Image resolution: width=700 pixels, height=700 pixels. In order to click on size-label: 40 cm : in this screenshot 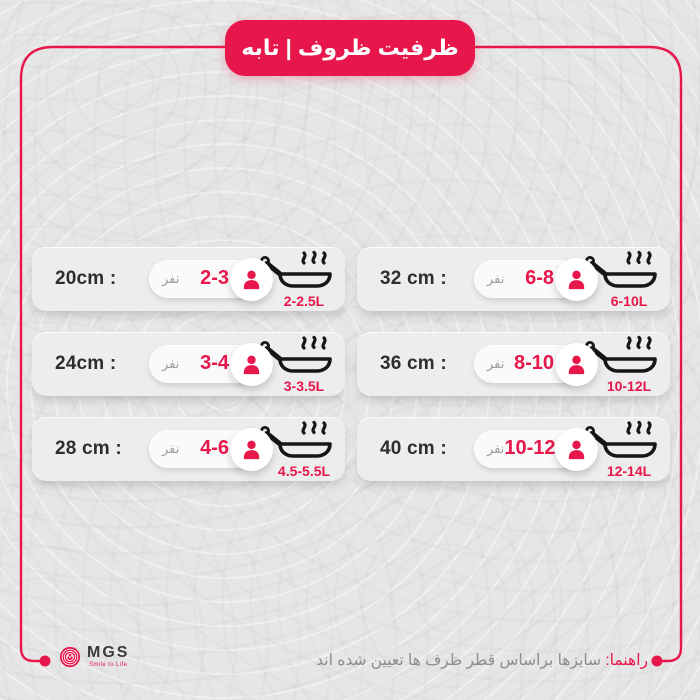, I will do `click(413, 448)`.